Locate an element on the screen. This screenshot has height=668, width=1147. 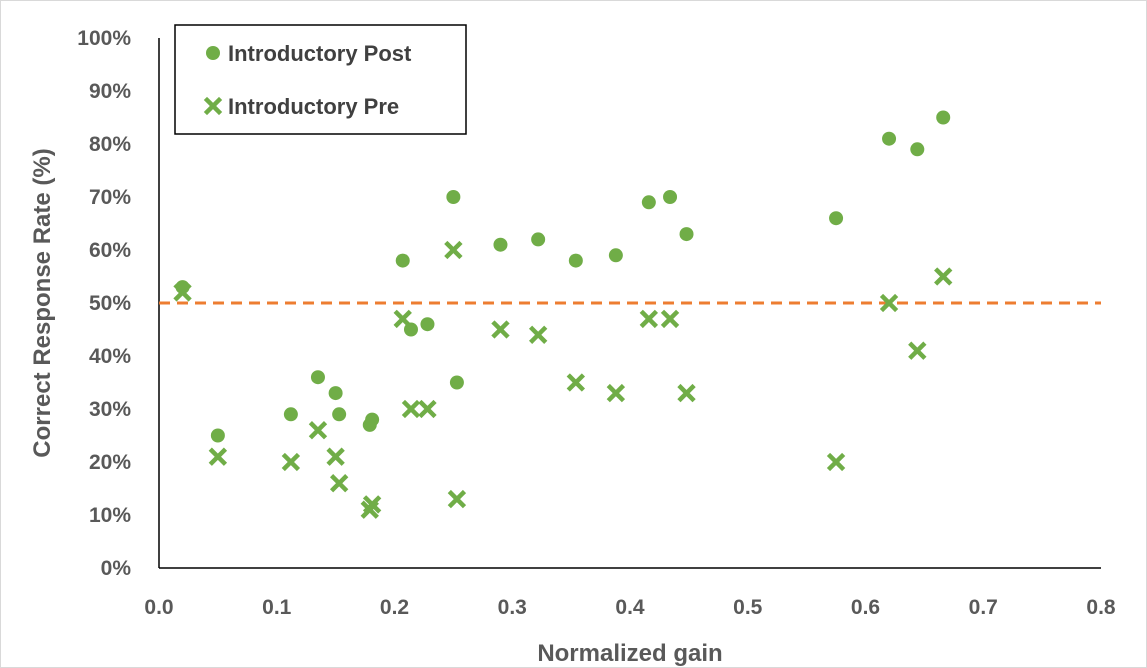
x-tick-label: 0.5 is located at coordinates (748, 607).